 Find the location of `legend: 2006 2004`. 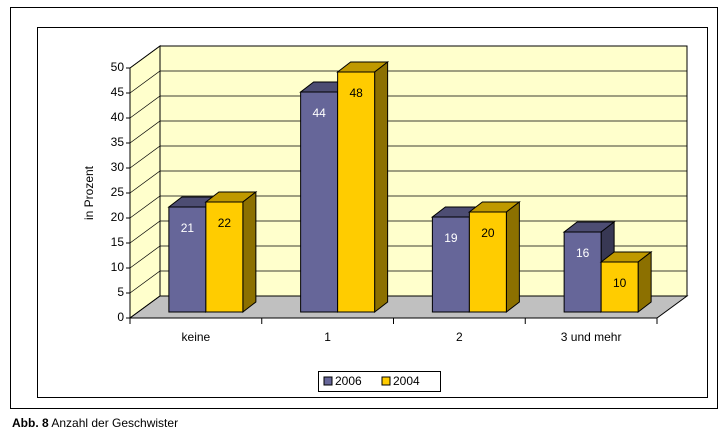

legend: 2006 2004 is located at coordinates (379, 381).